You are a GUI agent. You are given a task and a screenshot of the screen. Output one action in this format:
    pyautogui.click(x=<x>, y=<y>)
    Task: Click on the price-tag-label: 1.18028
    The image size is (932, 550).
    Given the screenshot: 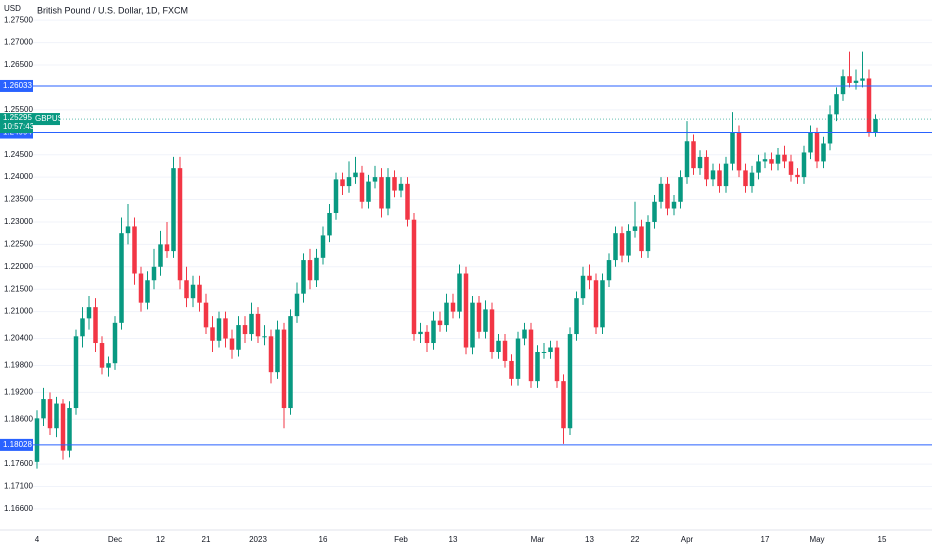 What is the action you would take?
    pyautogui.click(x=17, y=444)
    